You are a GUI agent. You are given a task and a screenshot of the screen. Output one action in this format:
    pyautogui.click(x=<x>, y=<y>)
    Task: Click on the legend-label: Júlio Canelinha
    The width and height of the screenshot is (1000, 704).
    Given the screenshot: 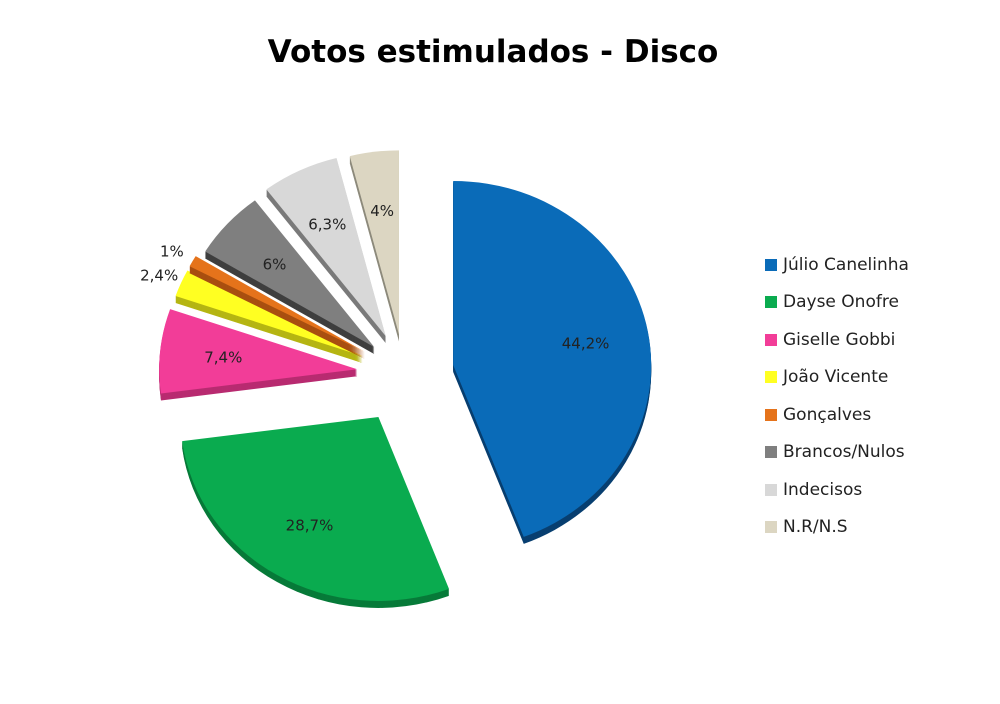 What is the action you would take?
    pyautogui.click(x=846, y=264)
    